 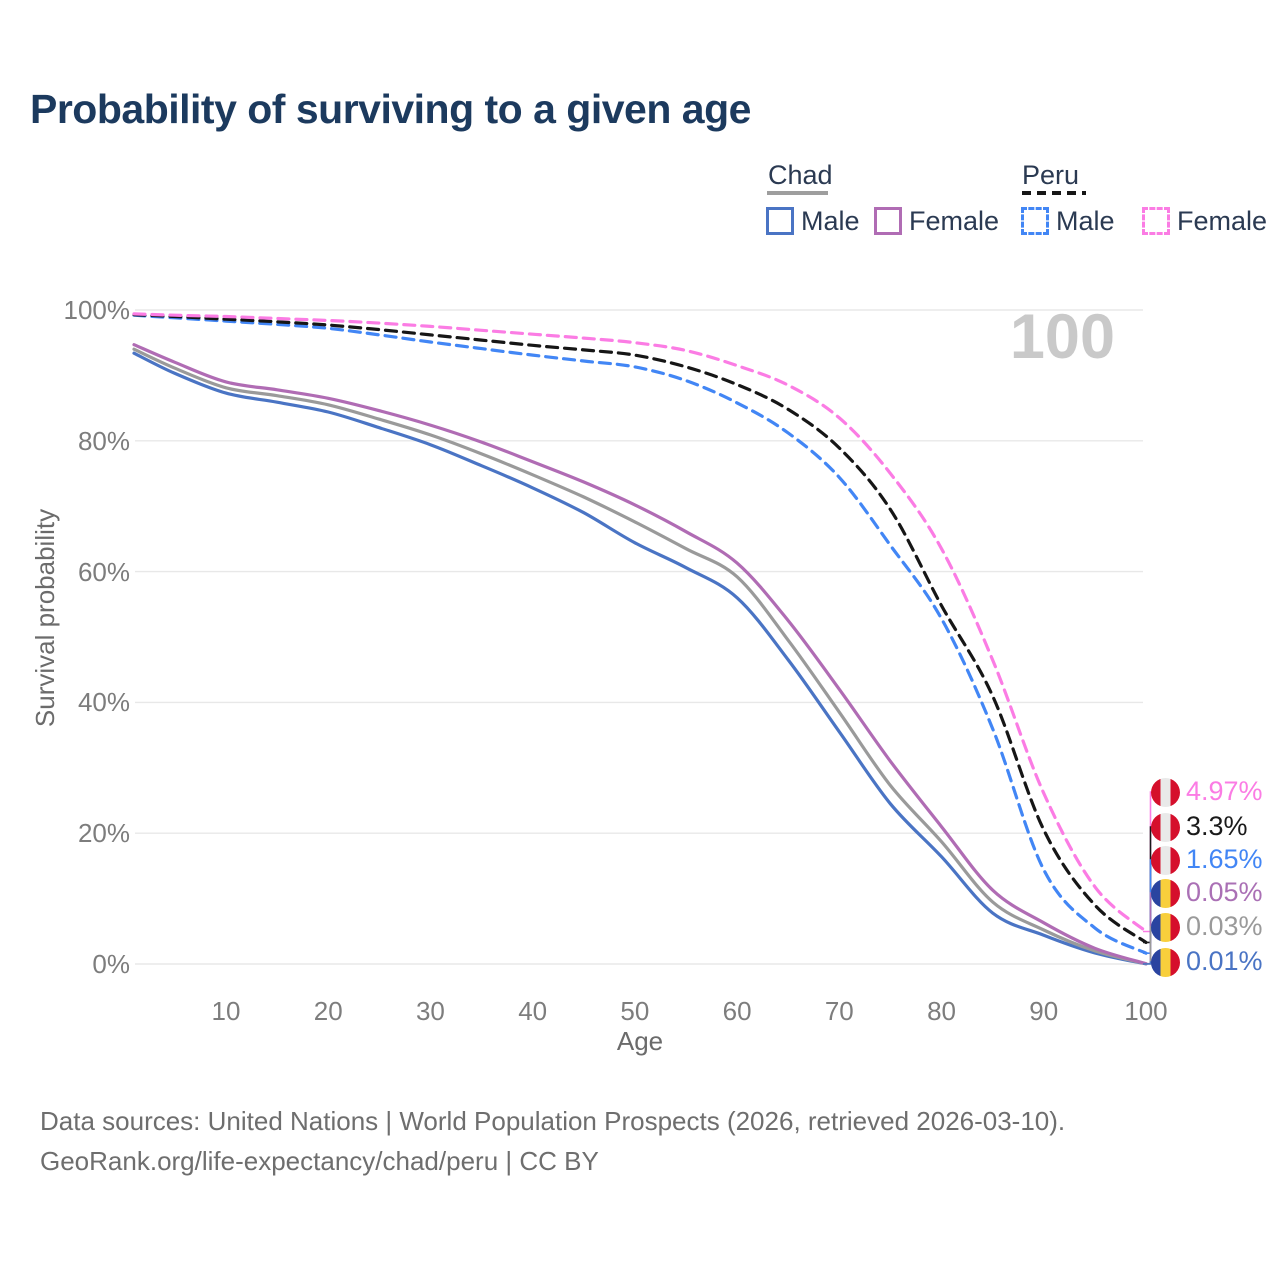 What do you see at coordinates (1054, 193) in the screenshot?
I see `legend-peru-line-swatch` at bounding box center [1054, 193].